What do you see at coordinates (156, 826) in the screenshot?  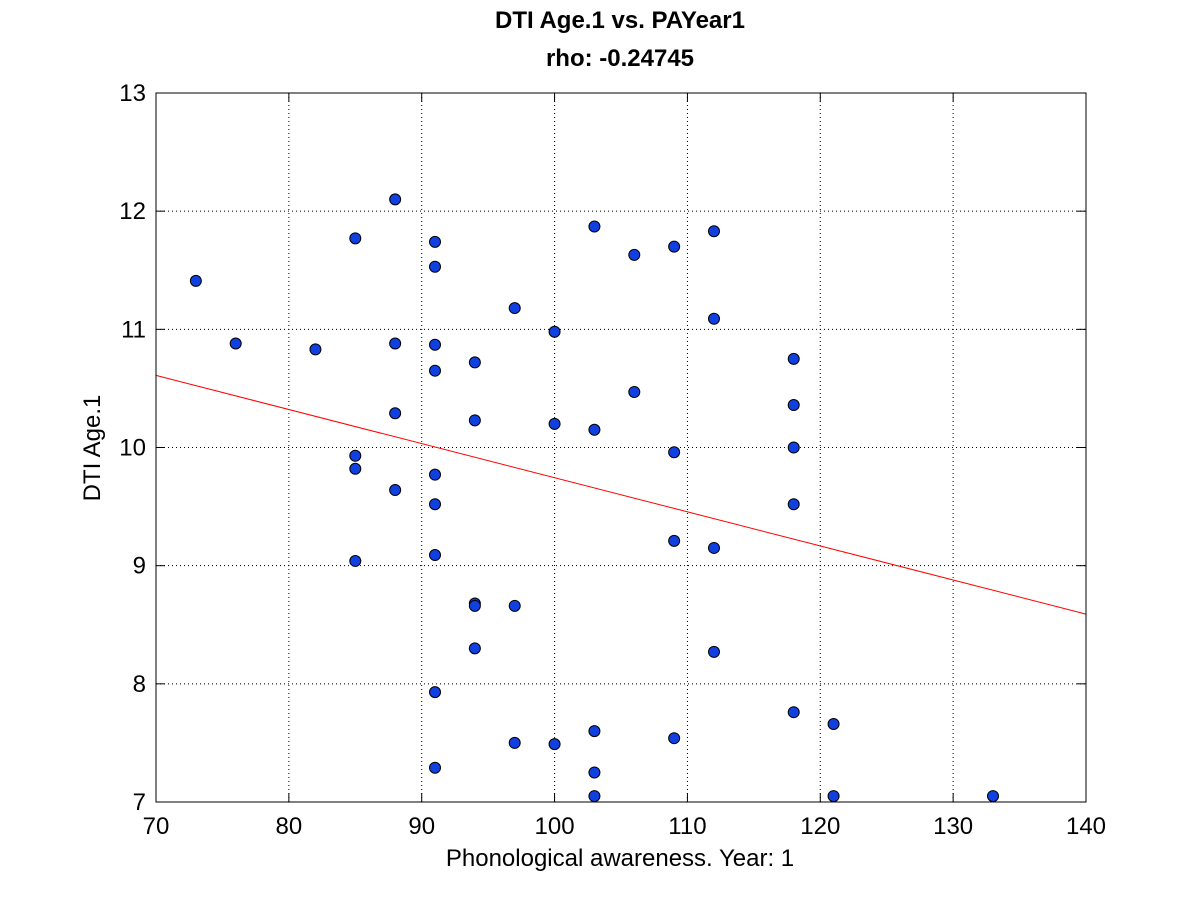 I see `x-tick-label: 70` at bounding box center [156, 826].